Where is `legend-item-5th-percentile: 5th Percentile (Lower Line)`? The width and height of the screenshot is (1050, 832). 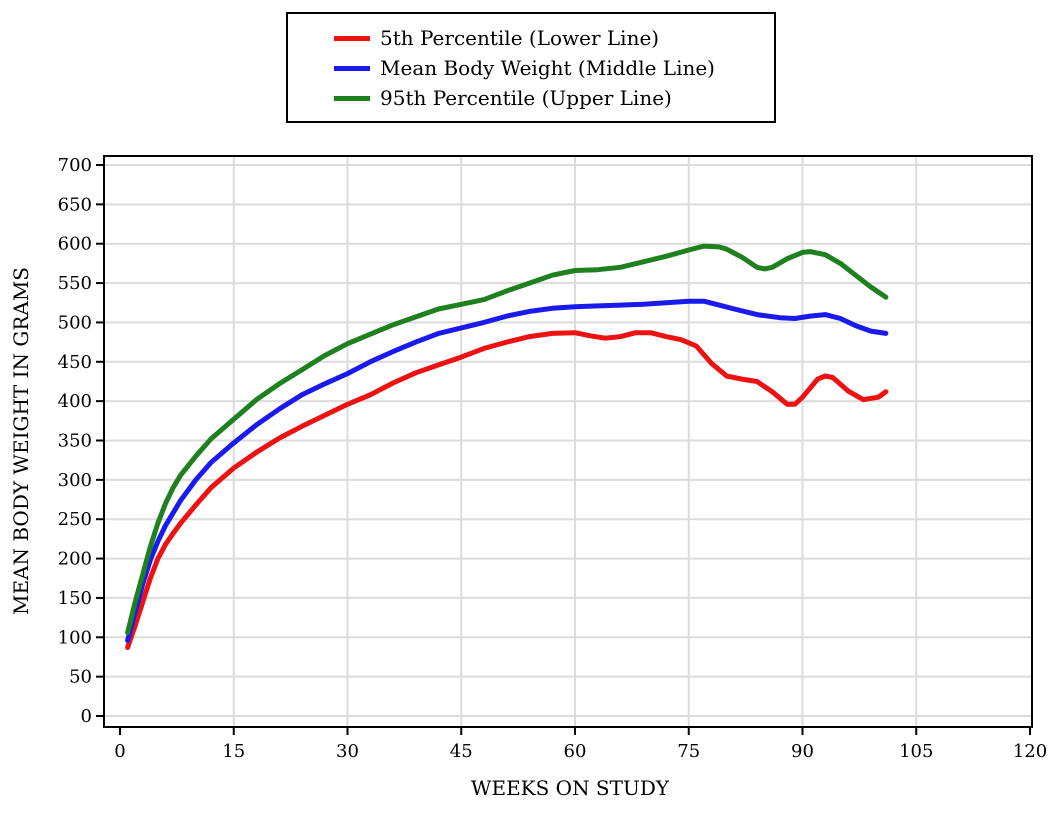
legend-item-5th-percentile: 5th Percentile (Lower Line) is located at coordinates (496, 38).